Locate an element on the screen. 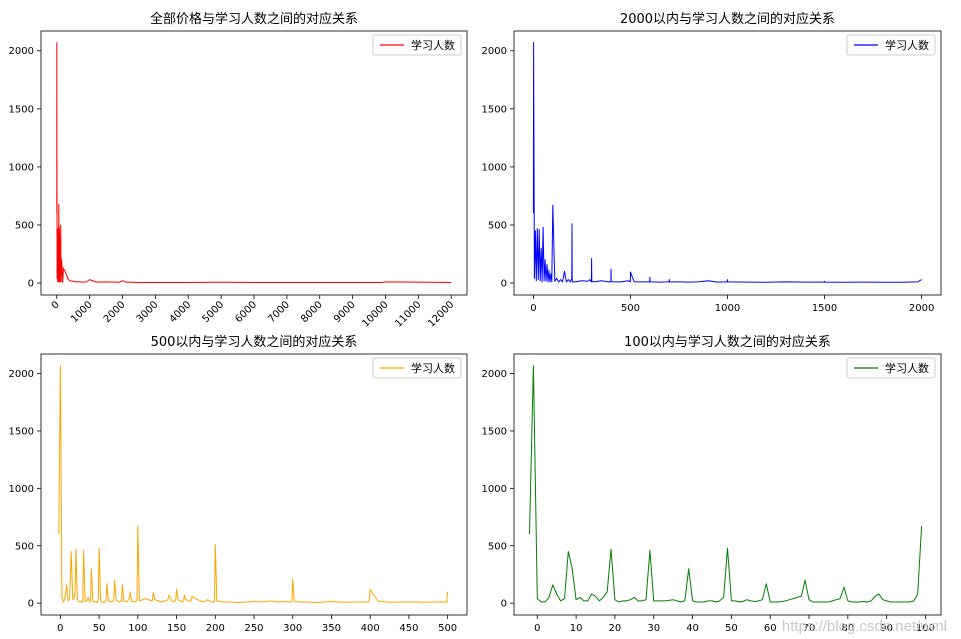  watermark: https://blog.csdn.net/wml is located at coordinates (864, 626).